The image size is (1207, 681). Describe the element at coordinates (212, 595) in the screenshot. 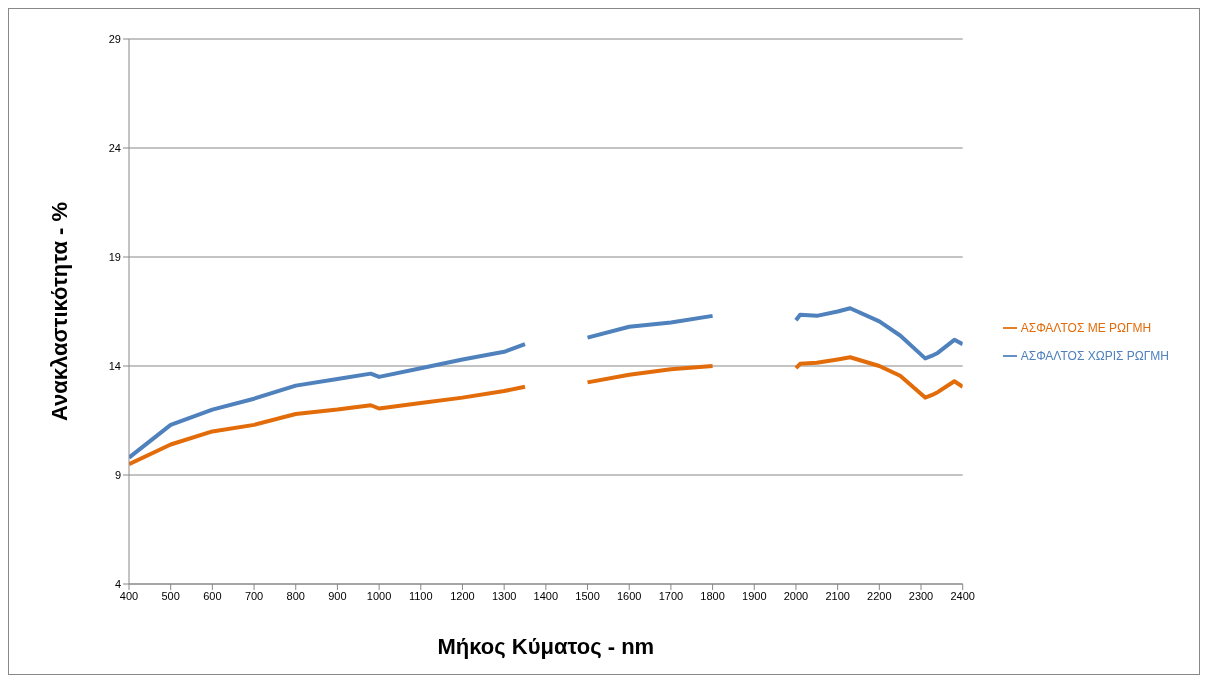

I see `x-tick-label: 600` at that location.